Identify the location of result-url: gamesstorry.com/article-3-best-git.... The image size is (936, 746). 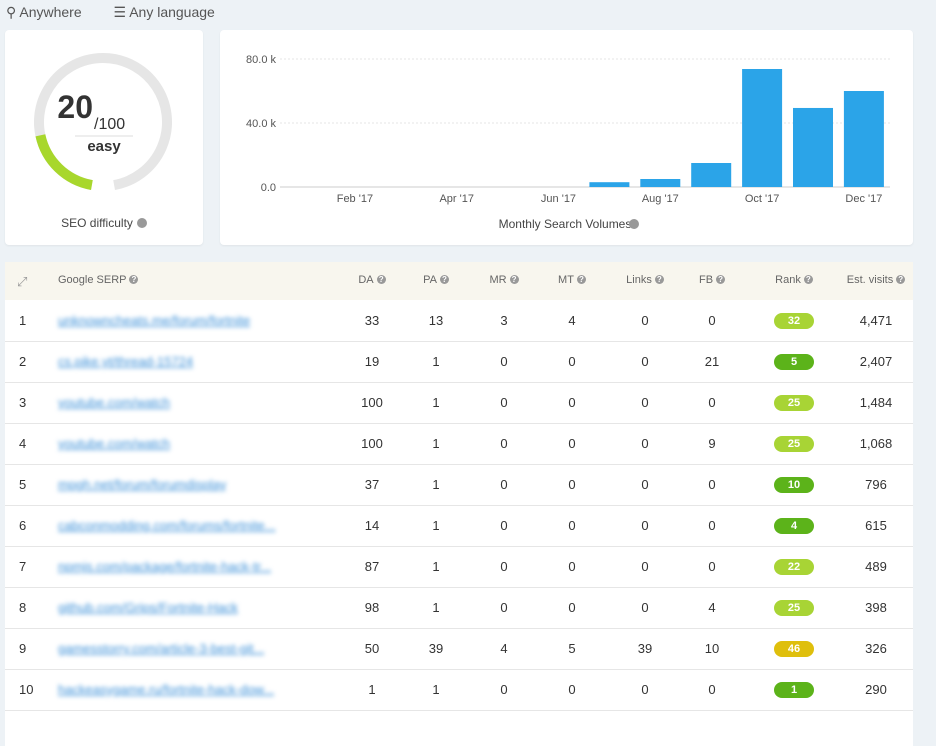
(161, 648).